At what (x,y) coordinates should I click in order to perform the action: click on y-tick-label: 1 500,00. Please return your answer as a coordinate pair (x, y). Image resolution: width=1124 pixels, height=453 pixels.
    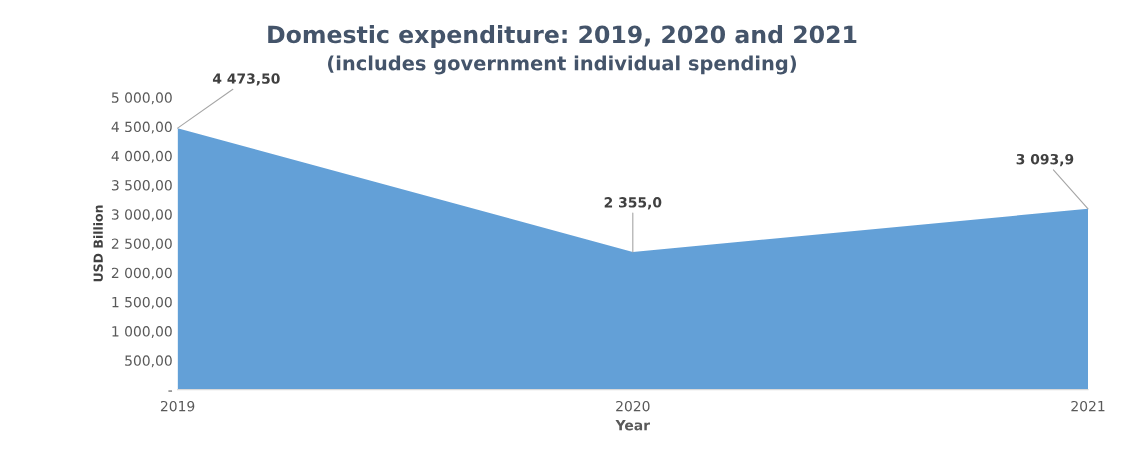
    Looking at the image, I should click on (142, 302).